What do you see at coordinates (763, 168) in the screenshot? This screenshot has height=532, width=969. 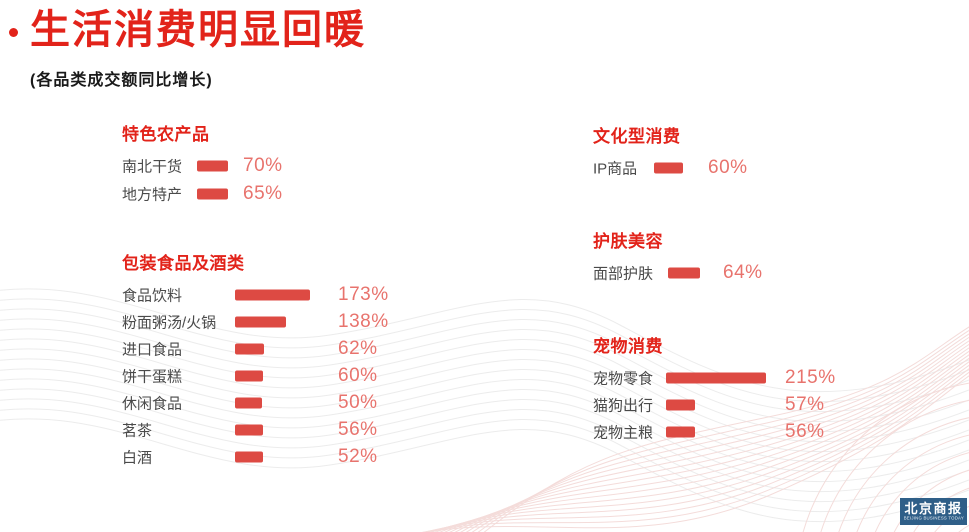 I see `bar-row: IP商品 60%` at bounding box center [763, 168].